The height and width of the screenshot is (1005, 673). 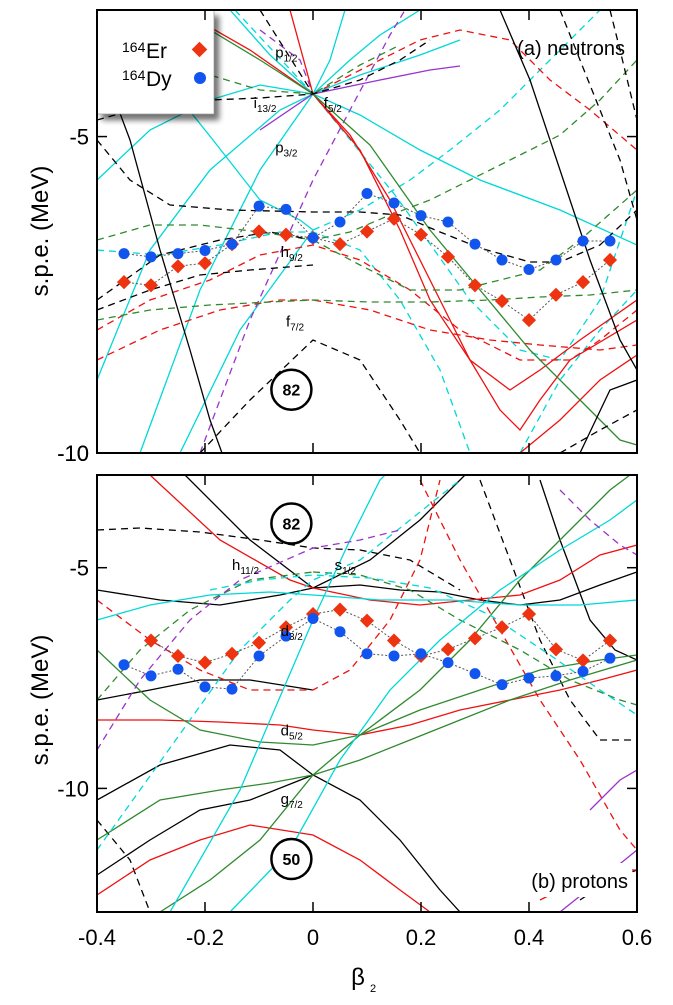 What do you see at coordinates (40, 700) in the screenshot?
I see `panel-b-ylabel: s.p.e. (MeV)` at bounding box center [40, 700].